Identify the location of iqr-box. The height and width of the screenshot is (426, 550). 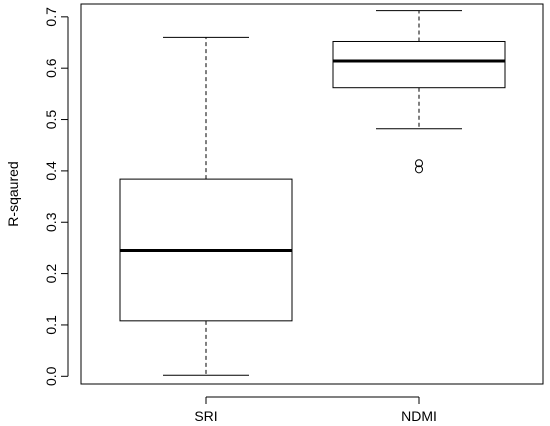
(419, 64).